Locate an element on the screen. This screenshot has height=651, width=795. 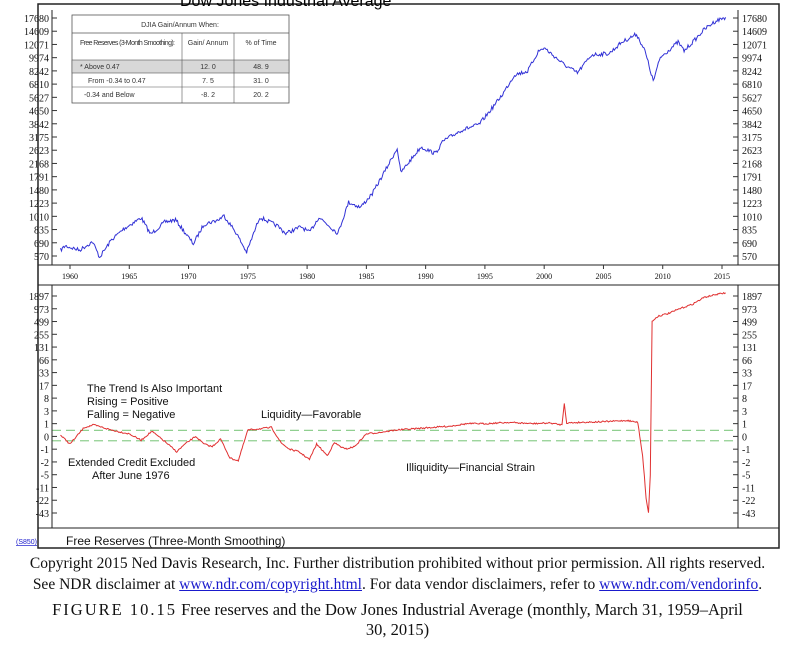
y-tick-label-left: 1 is located at coordinates (46, 425).